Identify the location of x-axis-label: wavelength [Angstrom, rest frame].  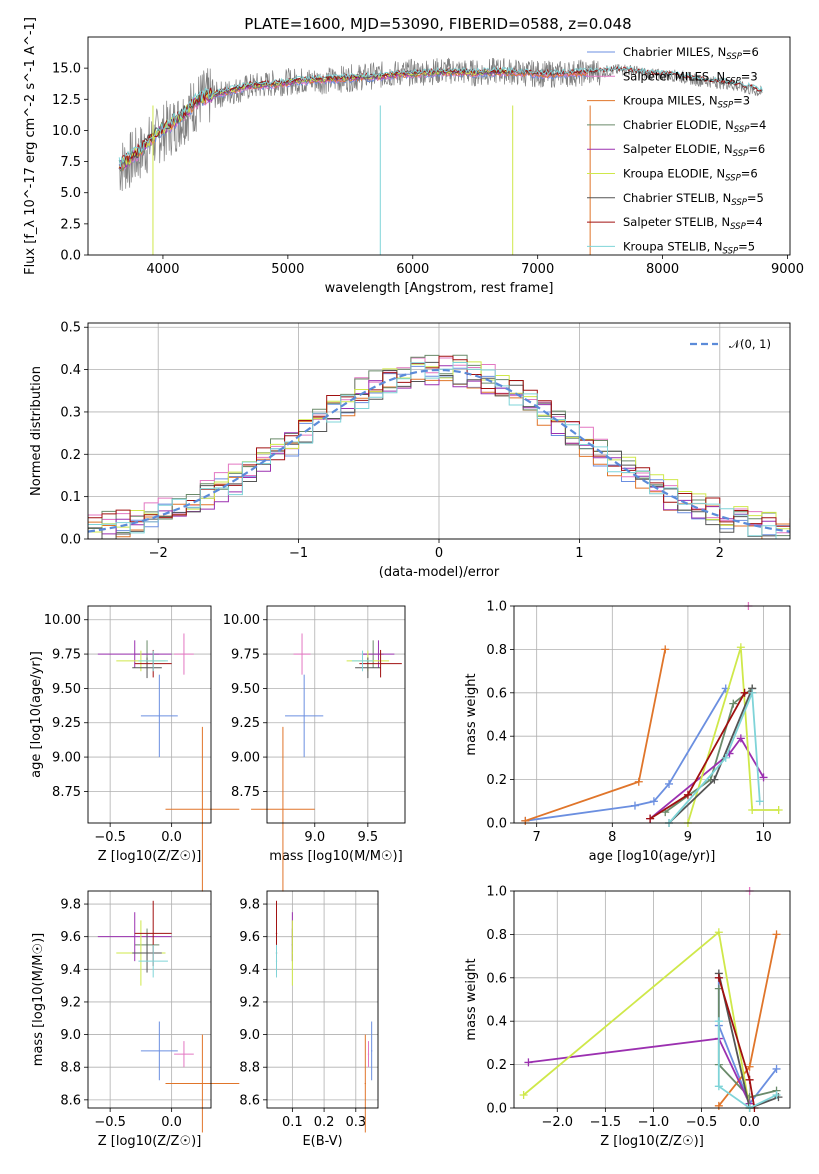
(439, 288).